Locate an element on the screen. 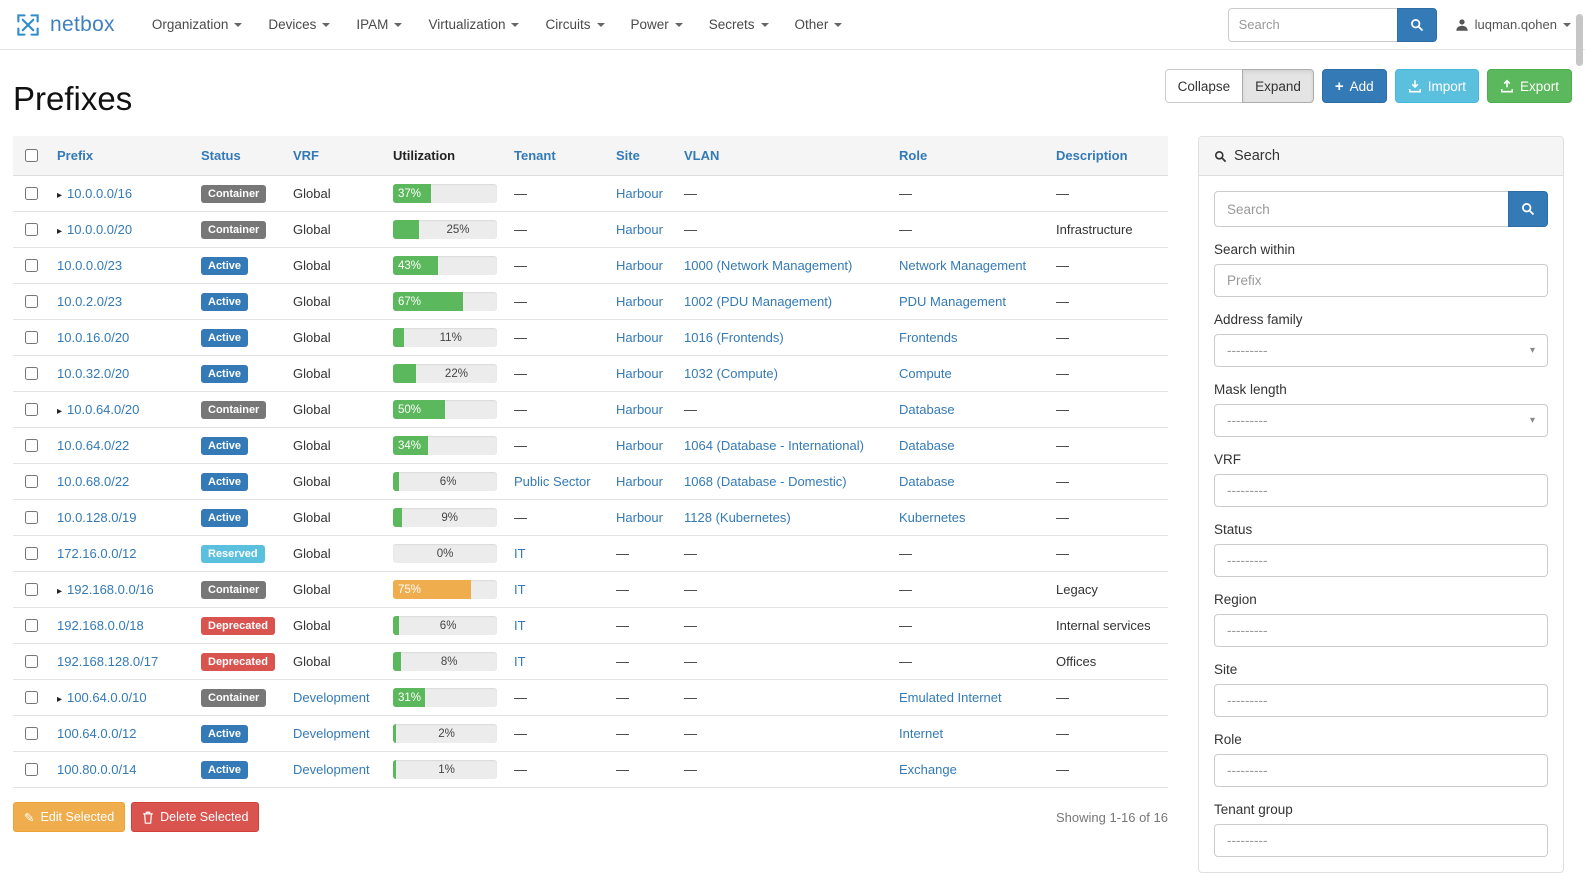 This screenshot has height=873, width=1585. role-link: Kubernetes is located at coordinates (932, 517).